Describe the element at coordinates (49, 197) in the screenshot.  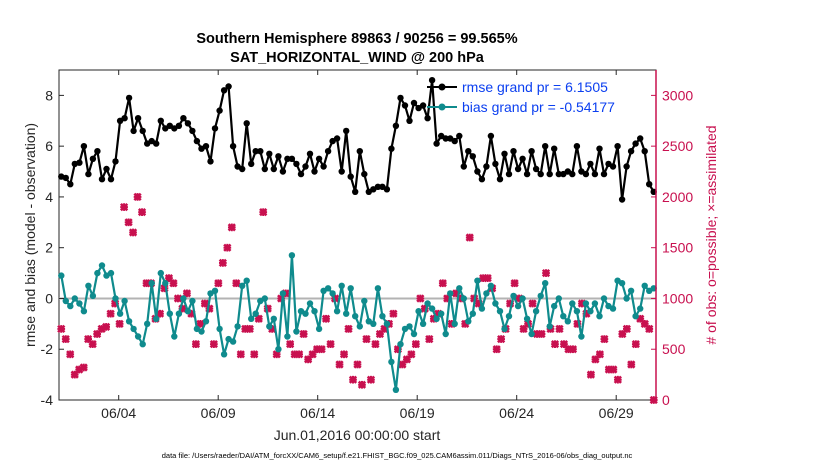
I see `y-tick-label: 4` at that location.